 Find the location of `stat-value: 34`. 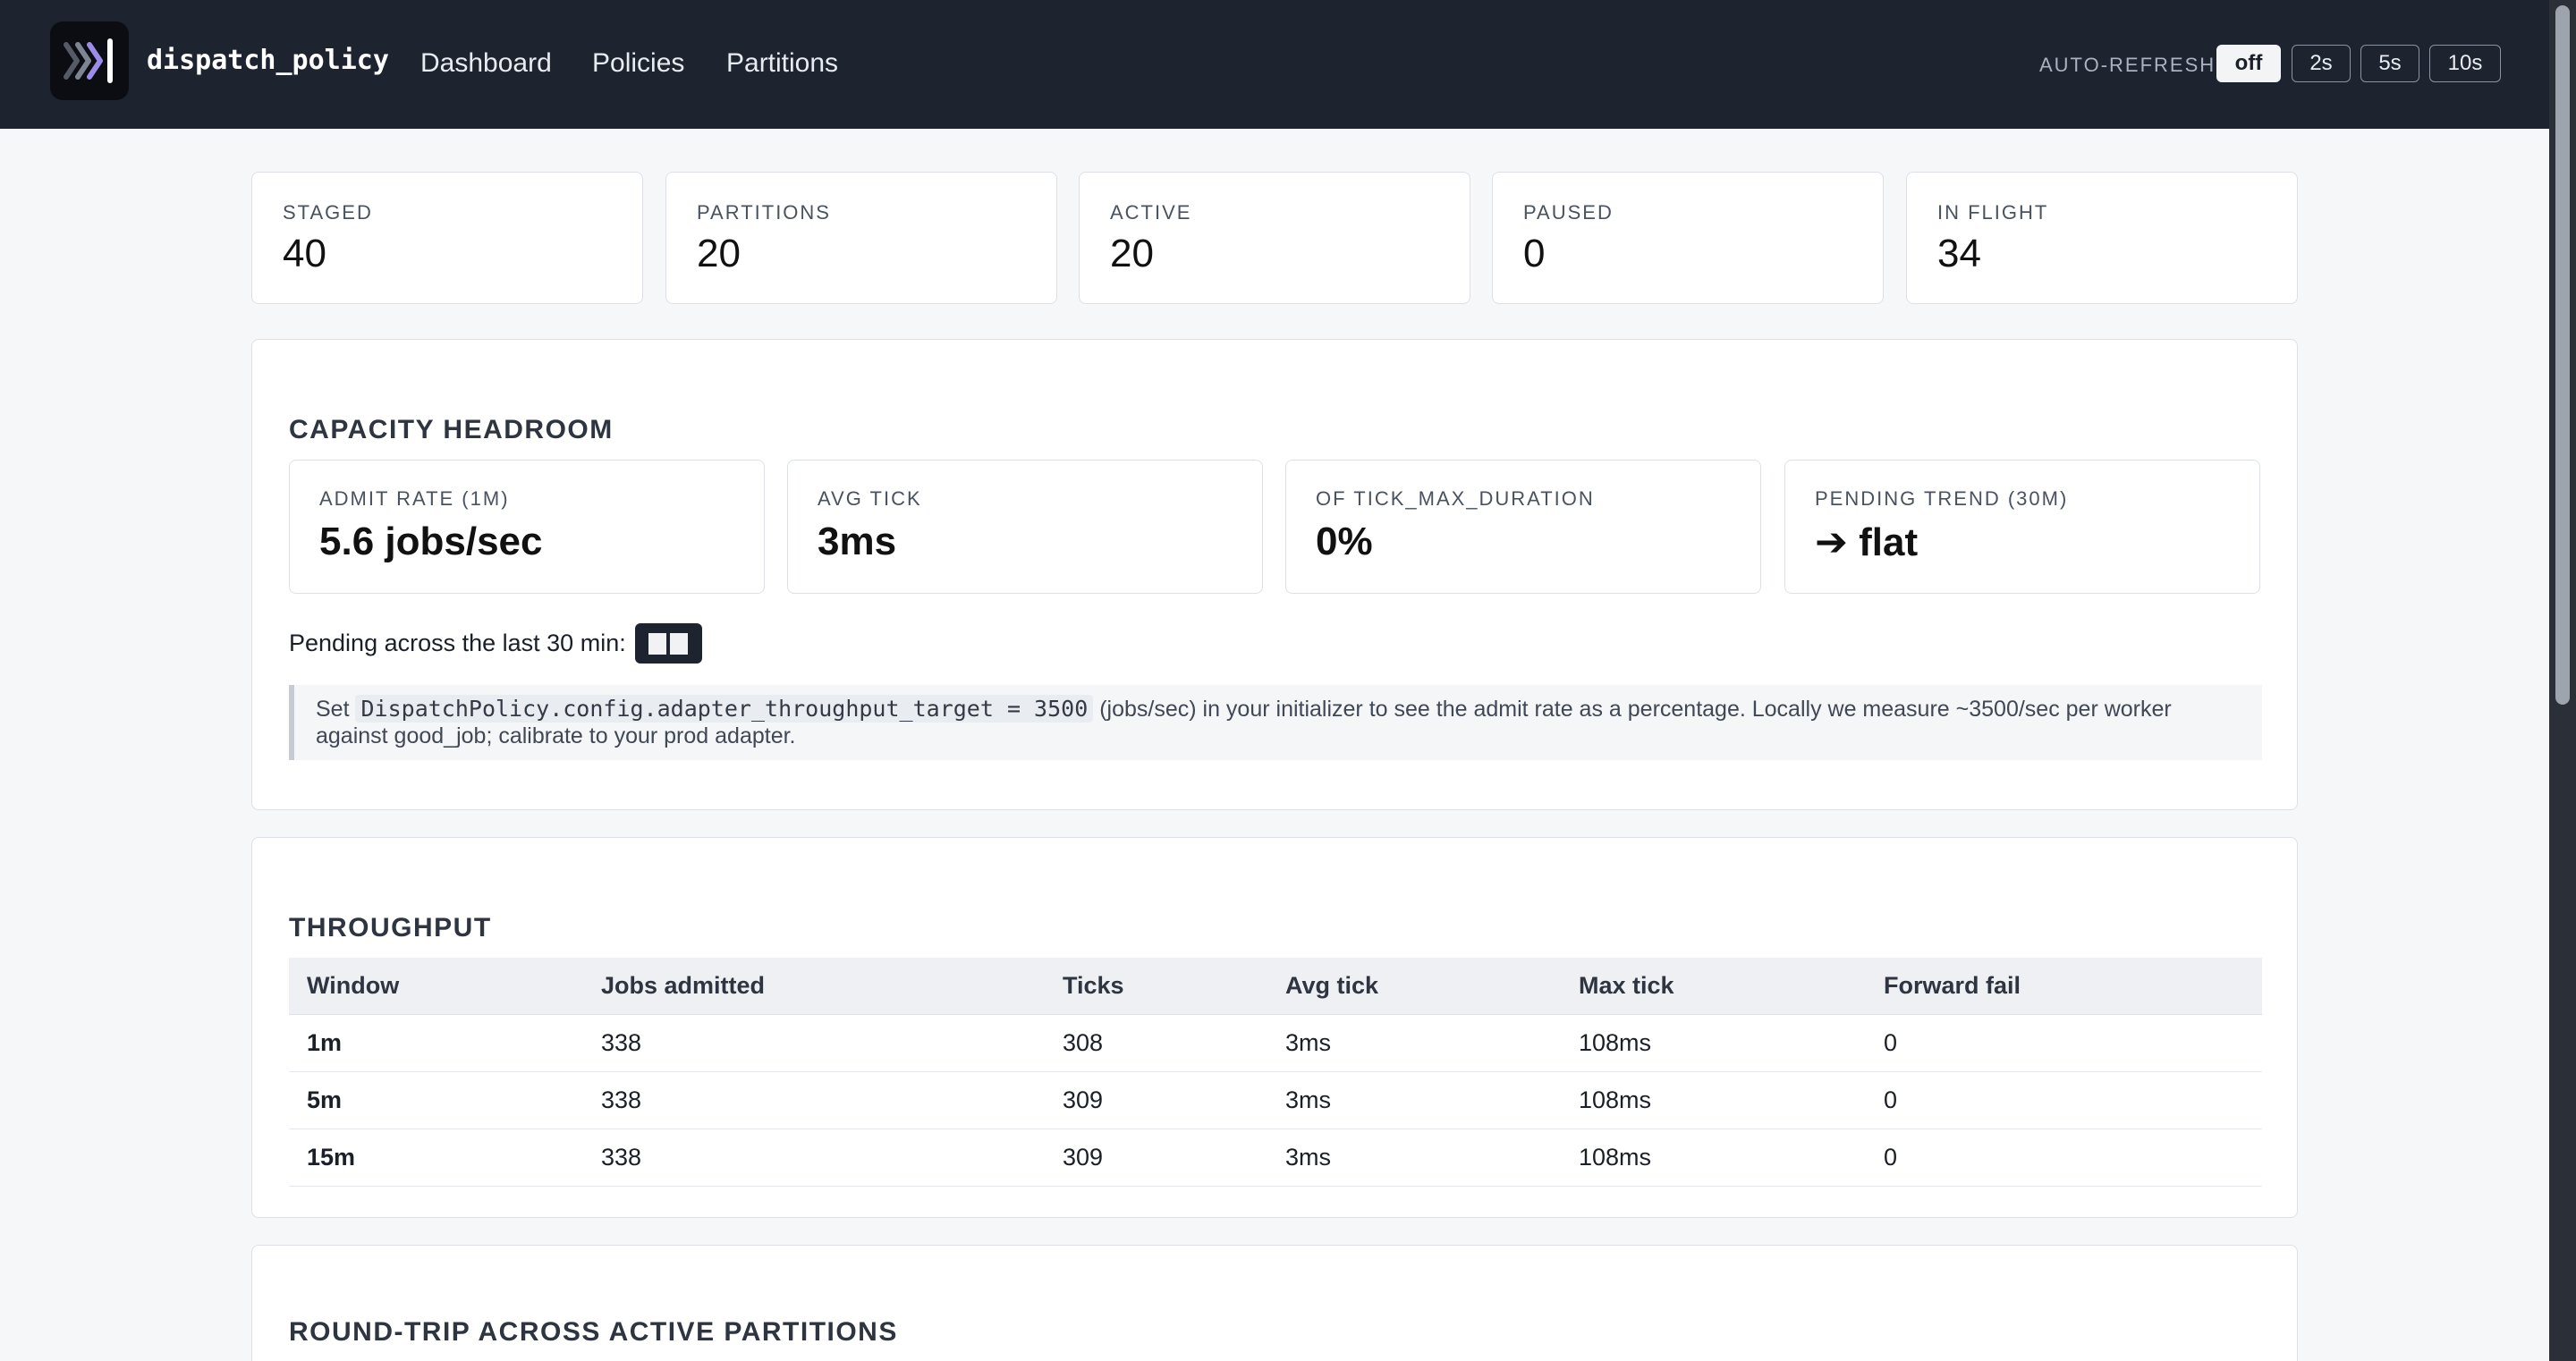

stat-value: 34 is located at coordinates (1959, 253).